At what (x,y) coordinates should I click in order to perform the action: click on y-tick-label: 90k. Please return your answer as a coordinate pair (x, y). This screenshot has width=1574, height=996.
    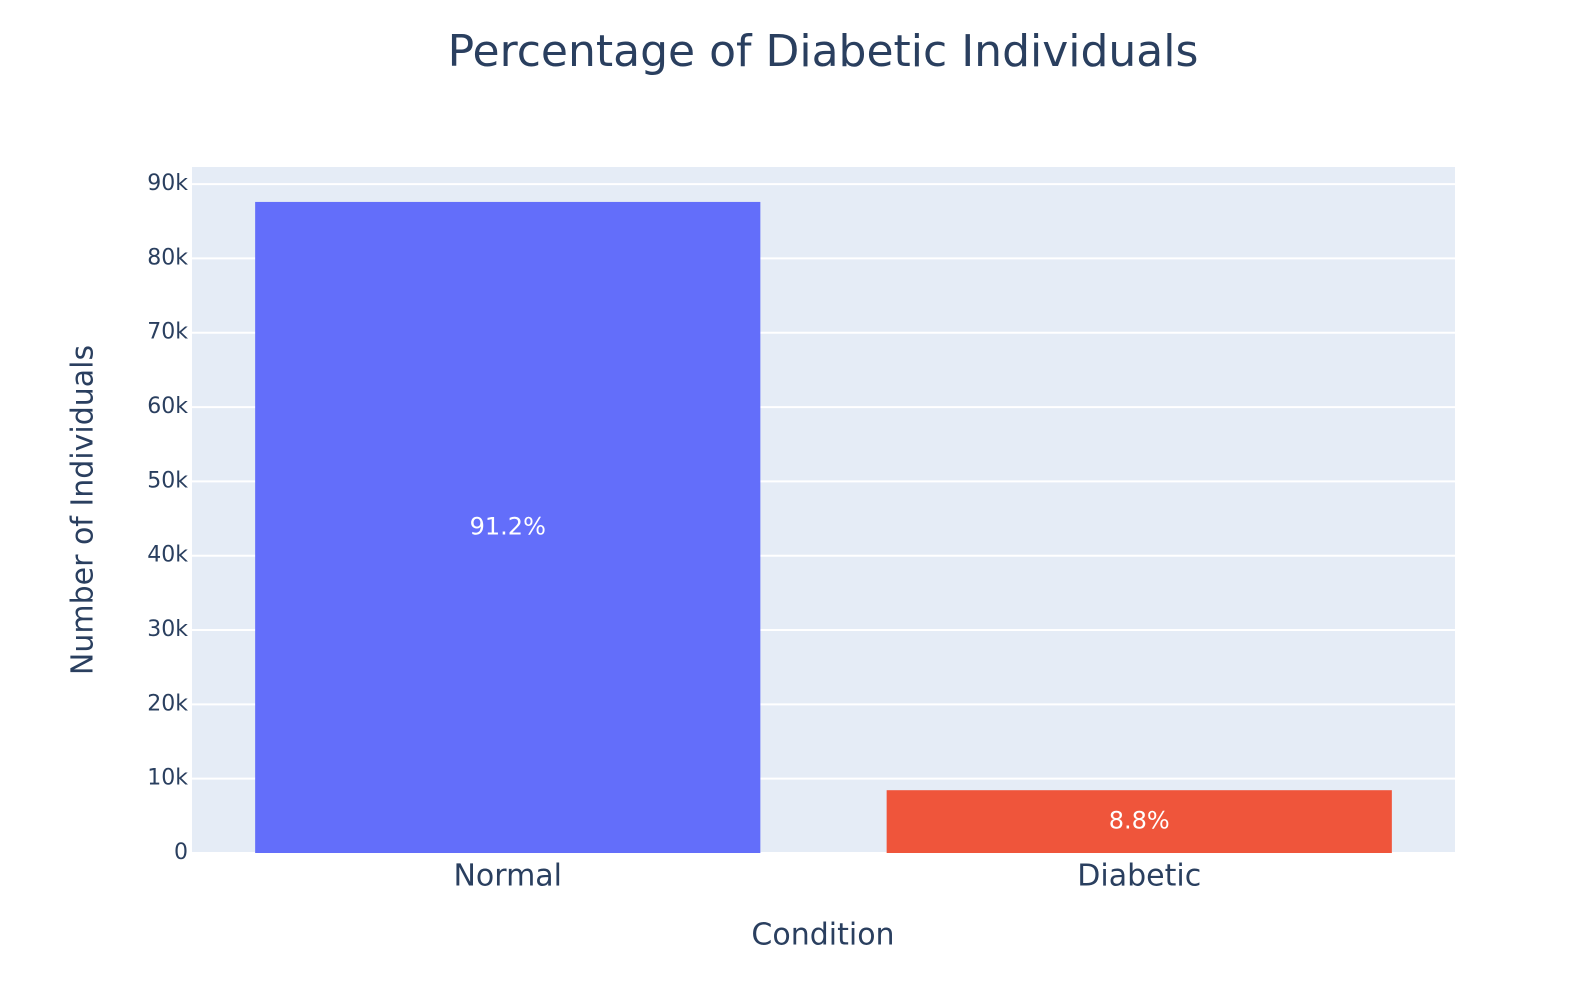
    Looking at the image, I should click on (167, 183).